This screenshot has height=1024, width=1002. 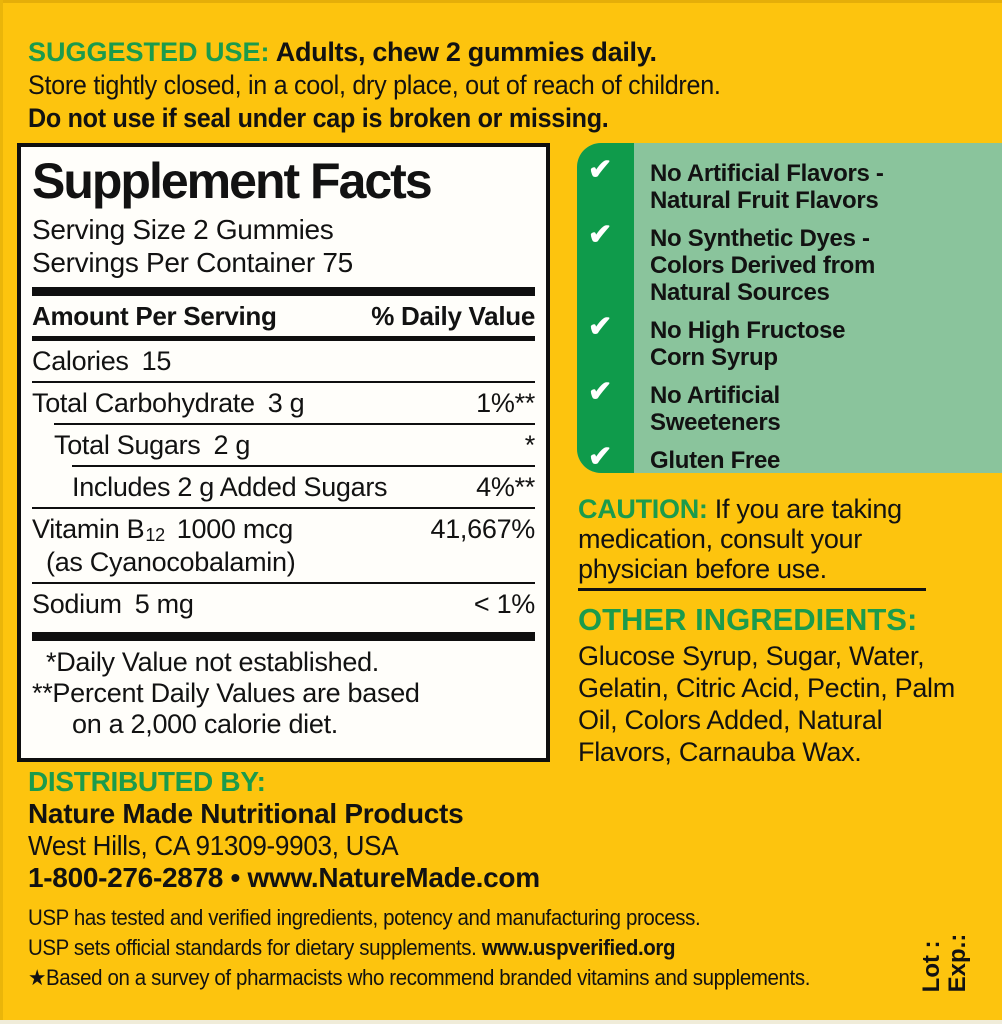 I want to click on nutrient-dv: < 1%, so click(x=504, y=604).